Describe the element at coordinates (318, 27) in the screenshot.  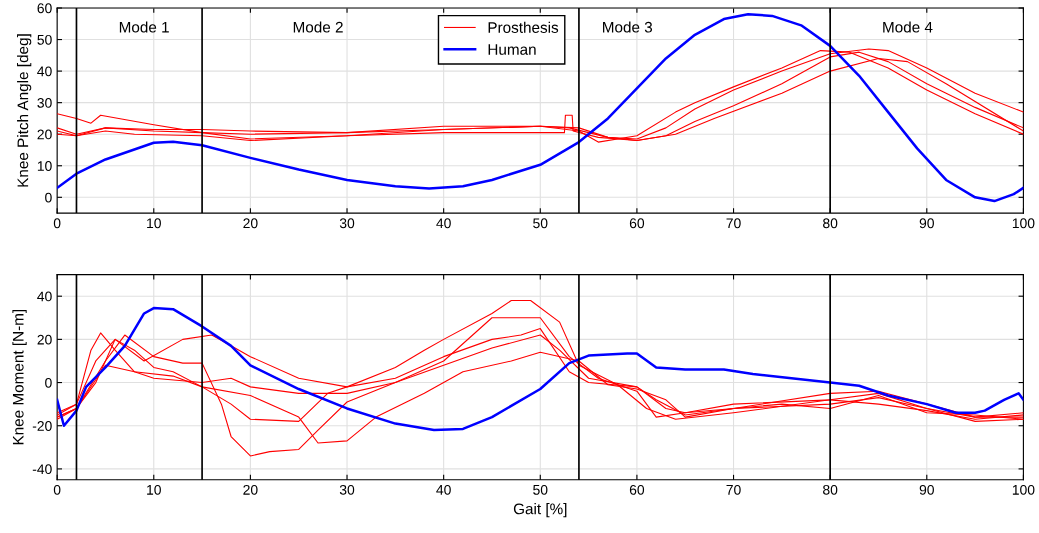
I see `annotation: Mode 2` at that location.